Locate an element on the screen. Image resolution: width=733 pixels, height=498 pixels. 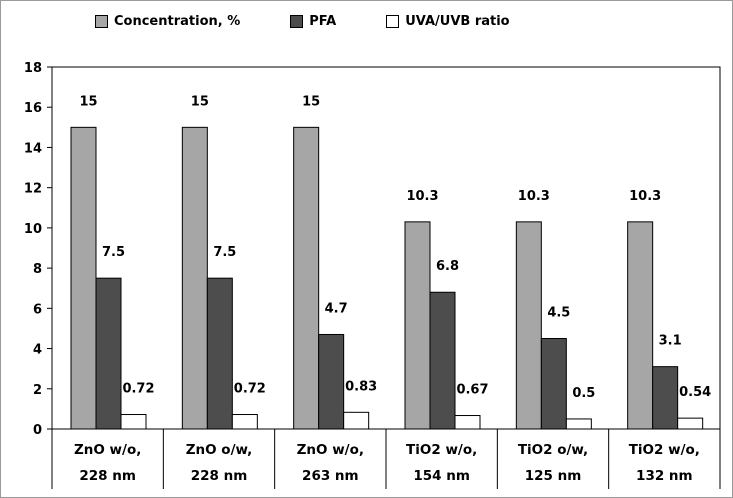
data-label: 0.67 is located at coordinates (472, 390).